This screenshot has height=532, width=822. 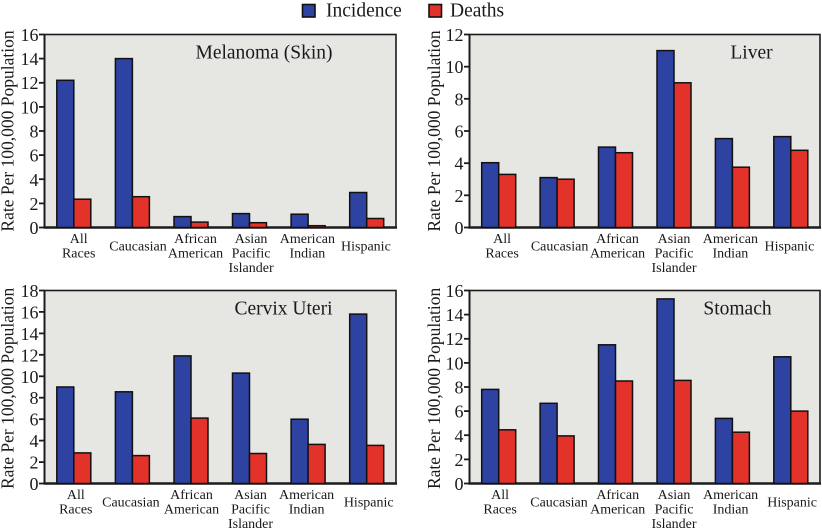 What do you see at coordinates (364, 11) in the screenshot?
I see `svg-text: Incidence` at bounding box center [364, 11].